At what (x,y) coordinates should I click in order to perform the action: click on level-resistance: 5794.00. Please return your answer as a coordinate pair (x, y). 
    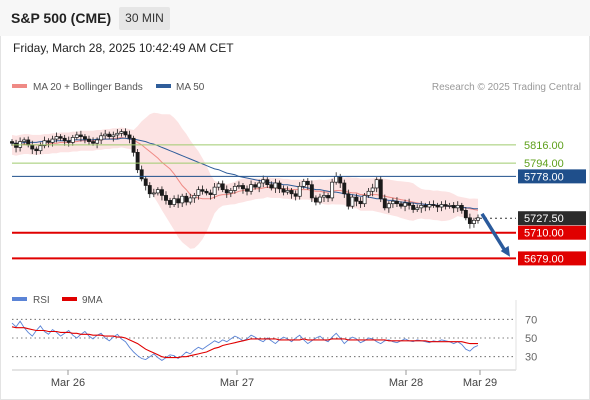
    Looking at the image, I should click on (288, 164).